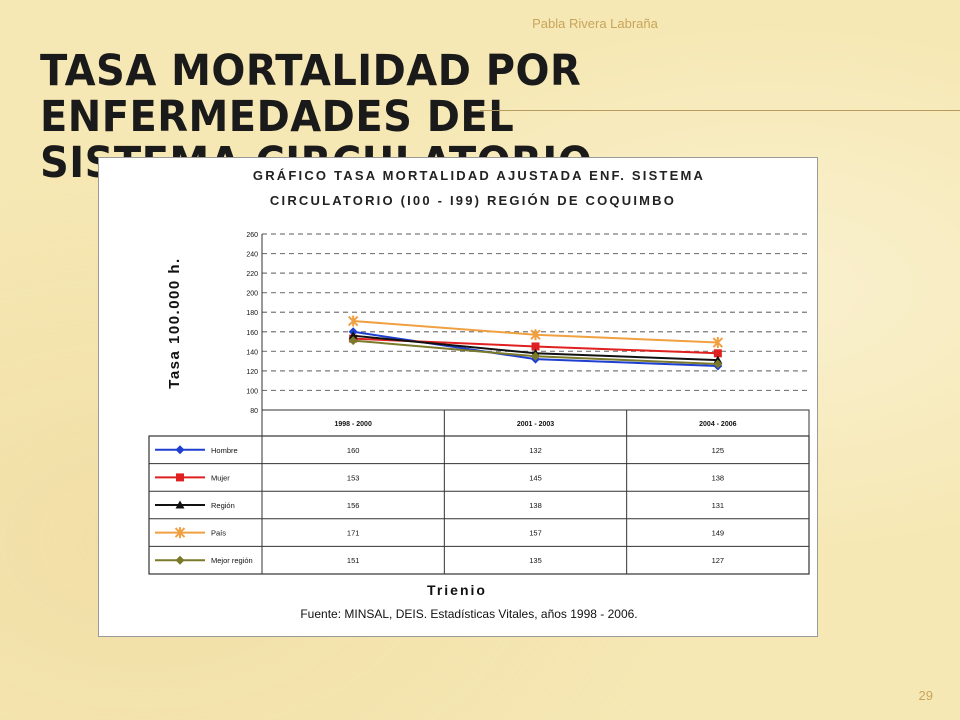 The height and width of the screenshot is (720, 960). I want to click on y-tick-label: 260, so click(252, 235).